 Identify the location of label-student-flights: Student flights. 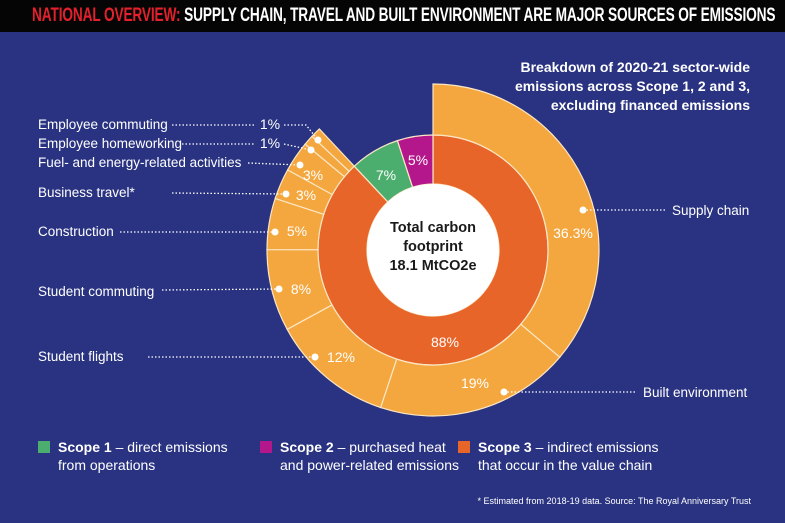
(81, 356).